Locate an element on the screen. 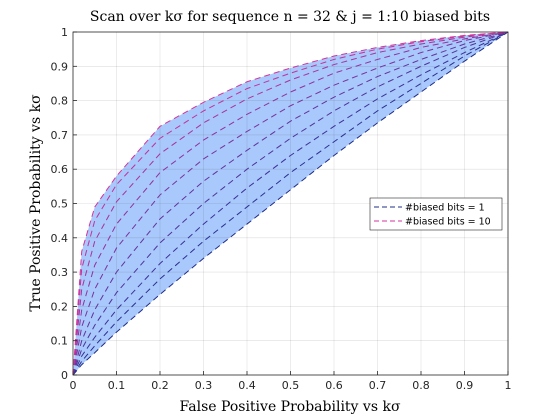 This screenshot has width=560, height=420. y-axis-title: True Positive Probability vs kσ is located at coordinates (36, 203).